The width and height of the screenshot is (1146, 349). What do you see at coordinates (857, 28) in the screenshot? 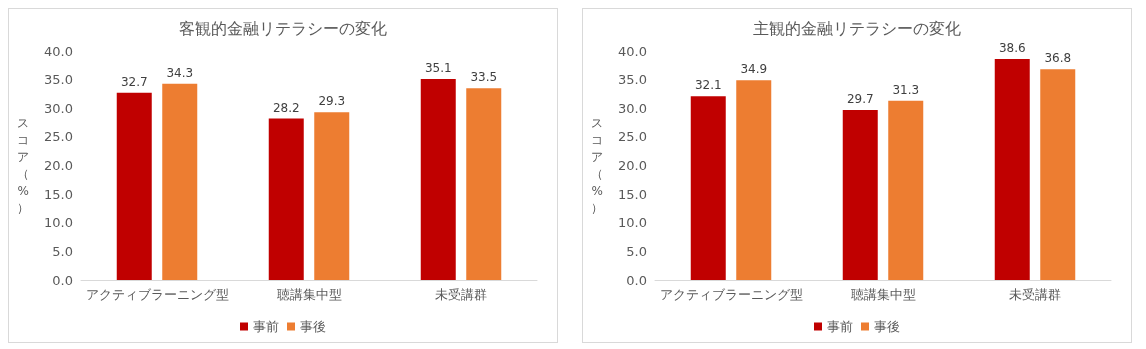
I see `chart-title: 主観的金融リテラシーの変化` at bounding box center [857, 28].